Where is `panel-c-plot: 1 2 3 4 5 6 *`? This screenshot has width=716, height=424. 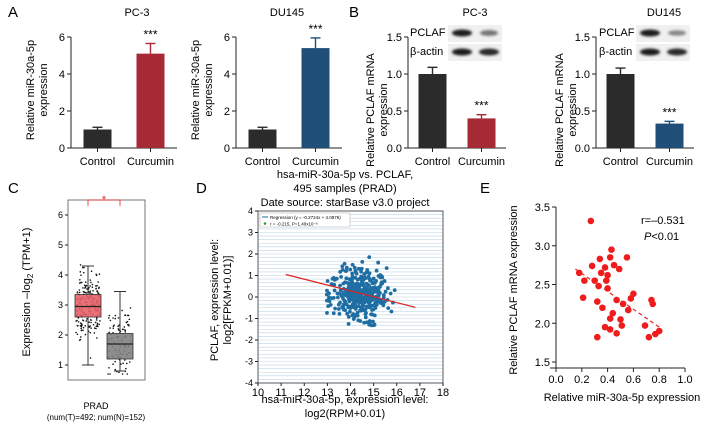 panel-c-plot: 1 2 3 4 5 6 * is located at coordinates (102, 287).